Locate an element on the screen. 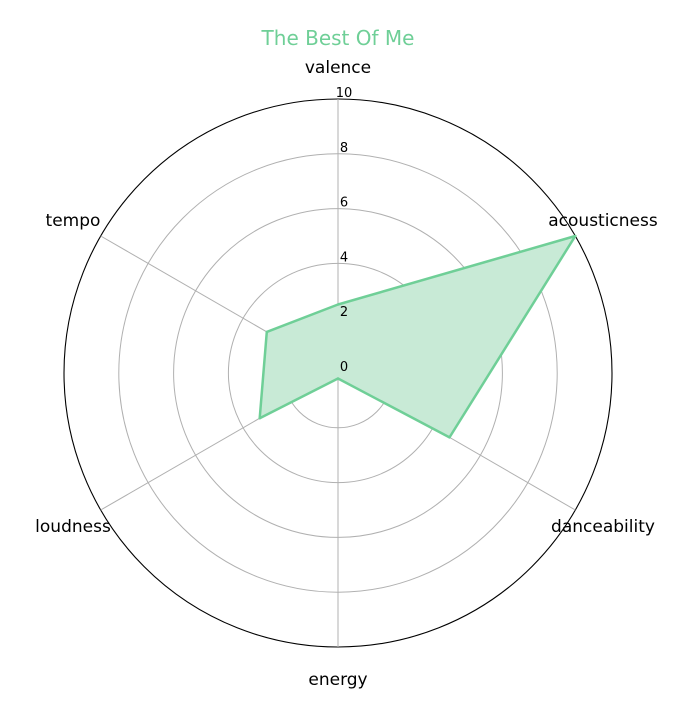 The image size is (693, 721). radial-tick-label: 8 is located at coordinates (344, 148).